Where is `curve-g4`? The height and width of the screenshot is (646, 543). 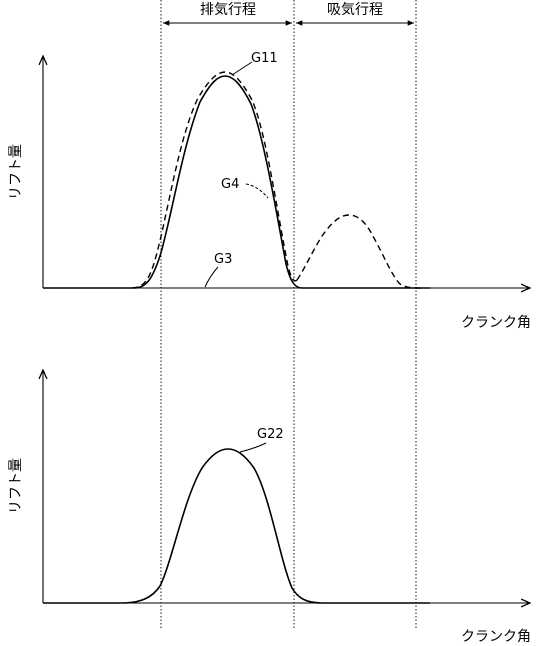 curve-g4 is located at coordinates (360, 251).